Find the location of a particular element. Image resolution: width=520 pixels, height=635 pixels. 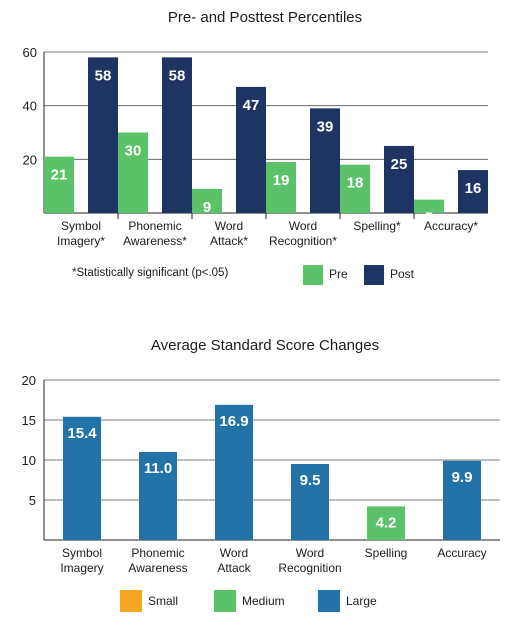

chart-2-y-tick-label: 10 is located at coordinates (29, 460).